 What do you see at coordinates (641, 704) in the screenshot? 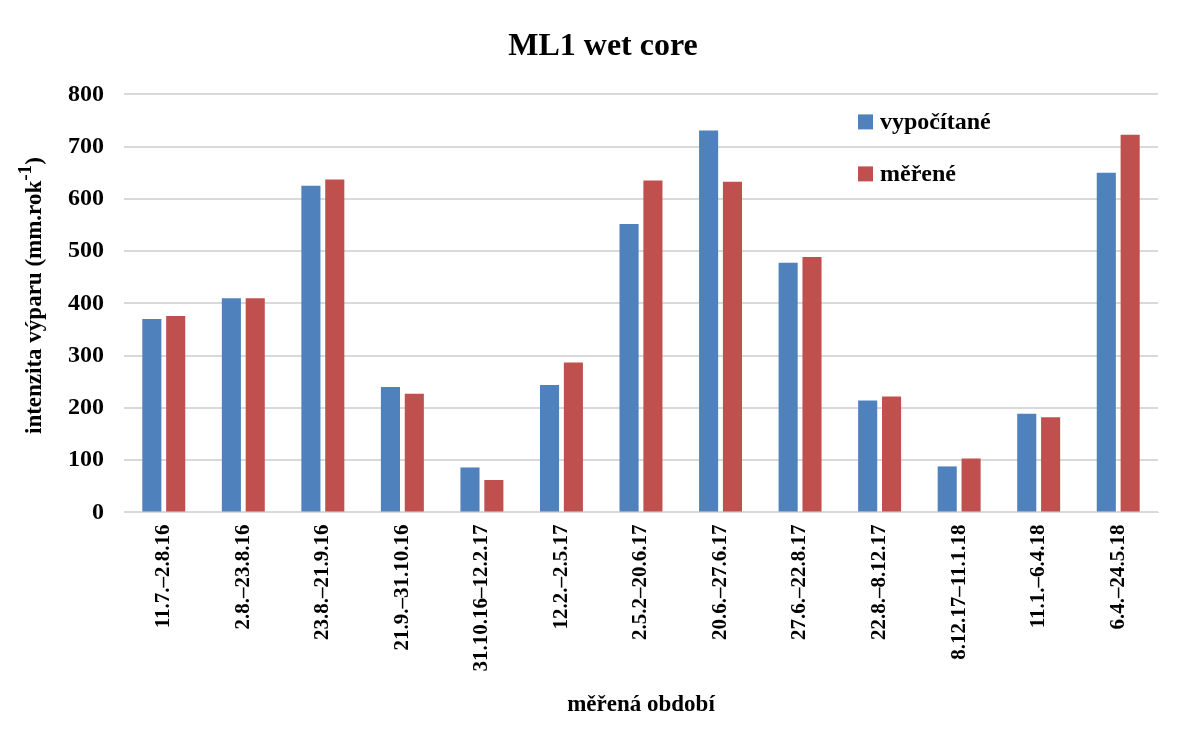
I see `x-axis-title: měřená období` at bounding box center [641, 704].